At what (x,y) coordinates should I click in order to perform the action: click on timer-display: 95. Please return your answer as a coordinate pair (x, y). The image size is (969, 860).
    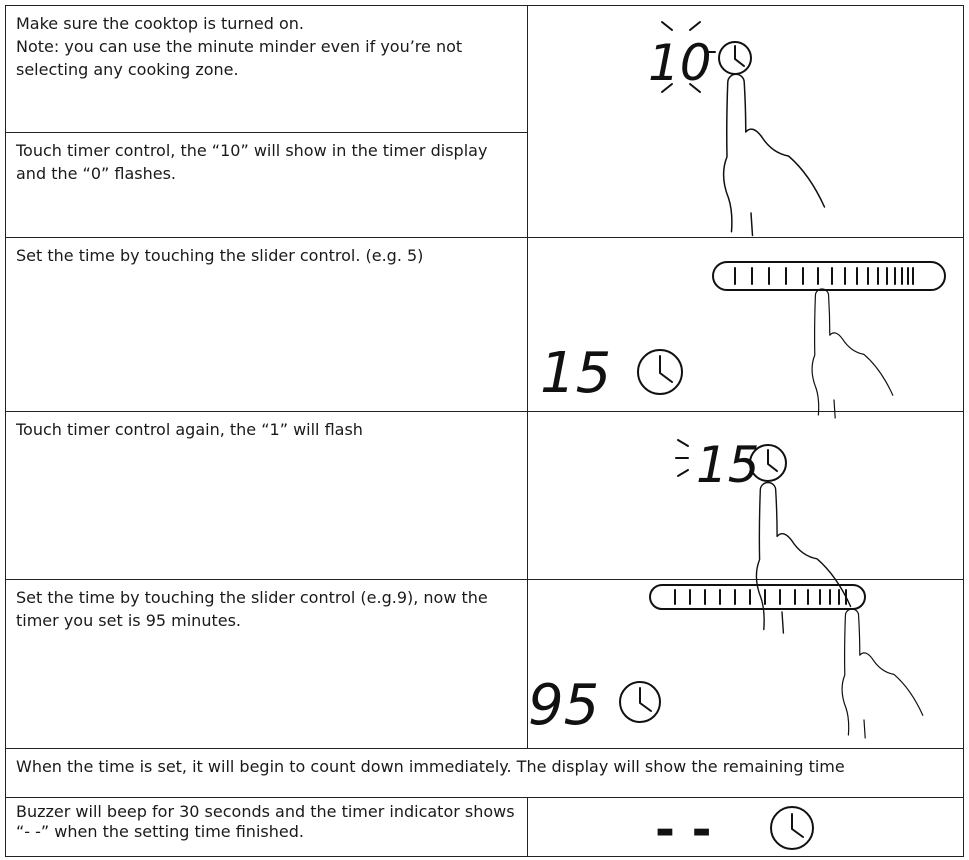
    Looking at the image, I should click on (563, 705).